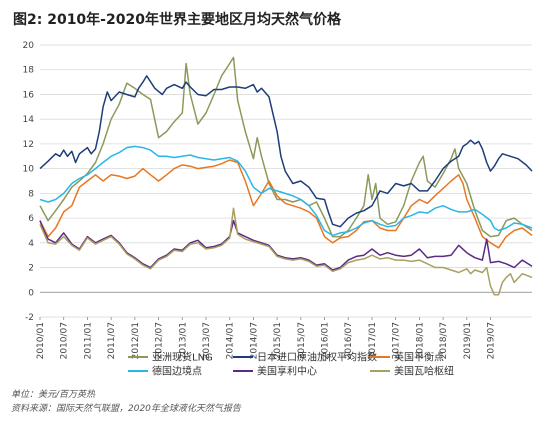 The image size is (550, 421). Describe the element at coordinates (41, 340) in the screenshot. I see `x-tick-label: 2010/01` at that location.